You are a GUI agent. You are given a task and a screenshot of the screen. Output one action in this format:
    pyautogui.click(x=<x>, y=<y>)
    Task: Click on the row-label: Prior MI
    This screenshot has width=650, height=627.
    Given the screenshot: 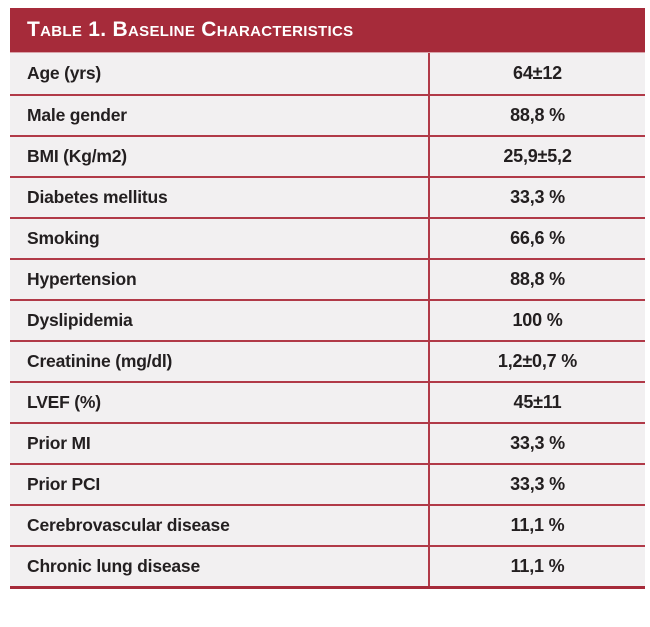 What is the action you would take?
    pyautogui.click(x=220, y=443)
    